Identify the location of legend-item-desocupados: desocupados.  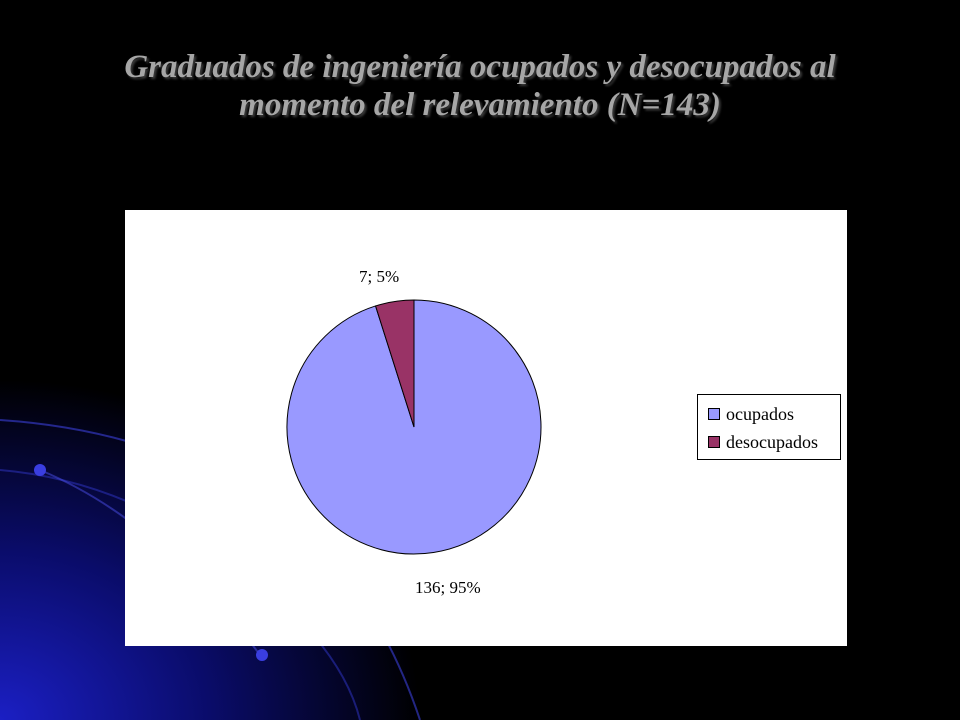
(763, 442).